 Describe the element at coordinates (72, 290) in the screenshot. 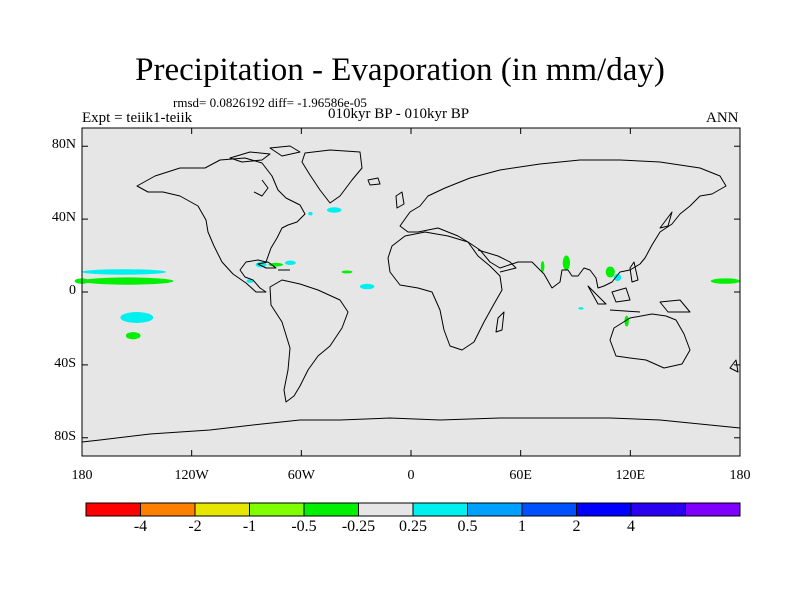

I see `lat-label: 0` at that location.